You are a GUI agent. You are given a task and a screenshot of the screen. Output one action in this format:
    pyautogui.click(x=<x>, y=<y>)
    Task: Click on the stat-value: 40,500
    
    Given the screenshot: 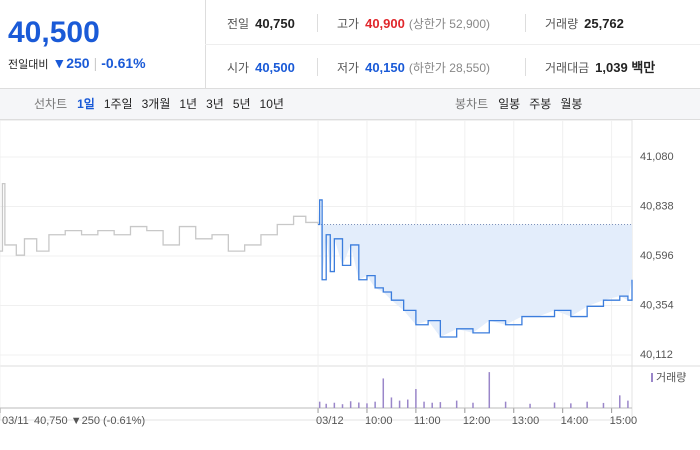 What is the action you would take?
    pyautogui.click(x=275, y=67)
    